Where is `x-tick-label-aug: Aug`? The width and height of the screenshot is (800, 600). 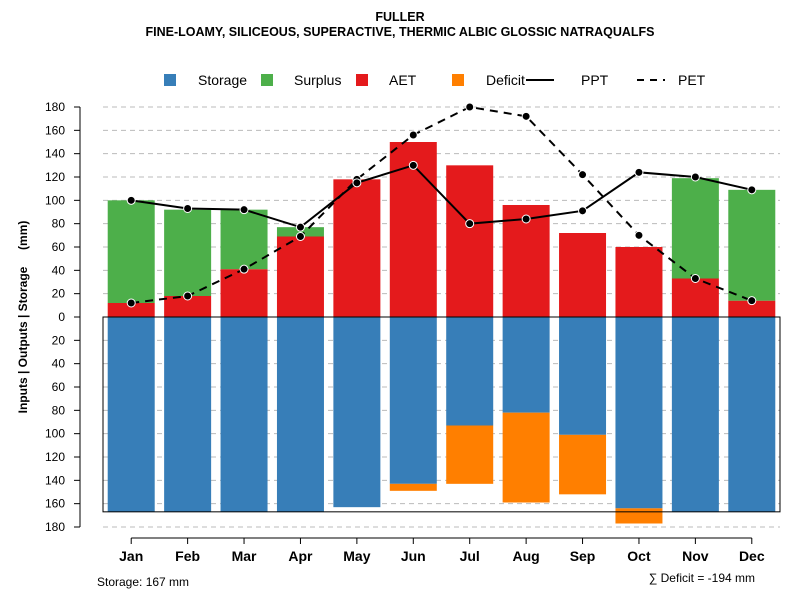
x-tick-label-aug: Aug is located at coordinates (526, 556).